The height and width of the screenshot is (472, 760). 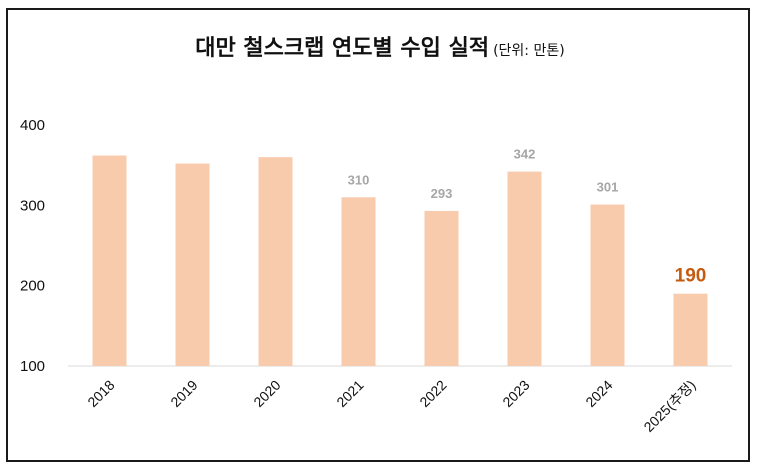 I want to click on x-tick-label: 2022, so click(x=432, y=393).